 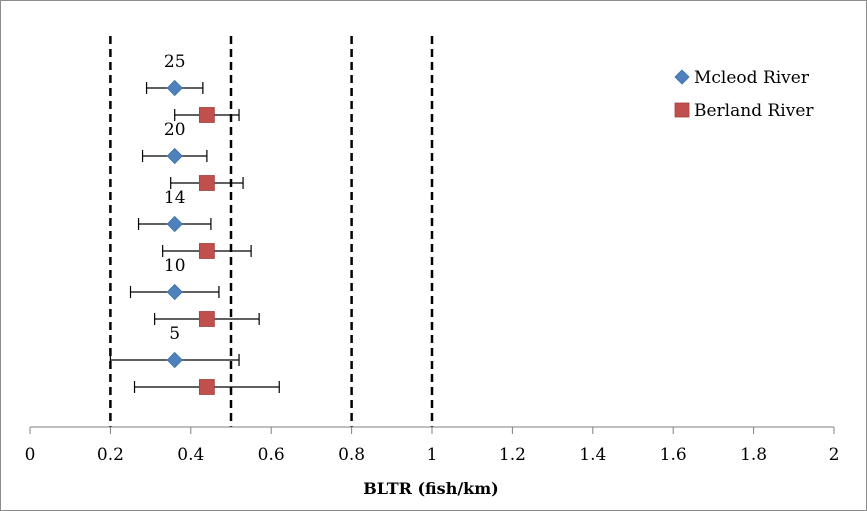 What do you see at coordinates (592, 455) in the screenshot?
I see `x-tick-label: 1.4` at bounding box center [592, 455].